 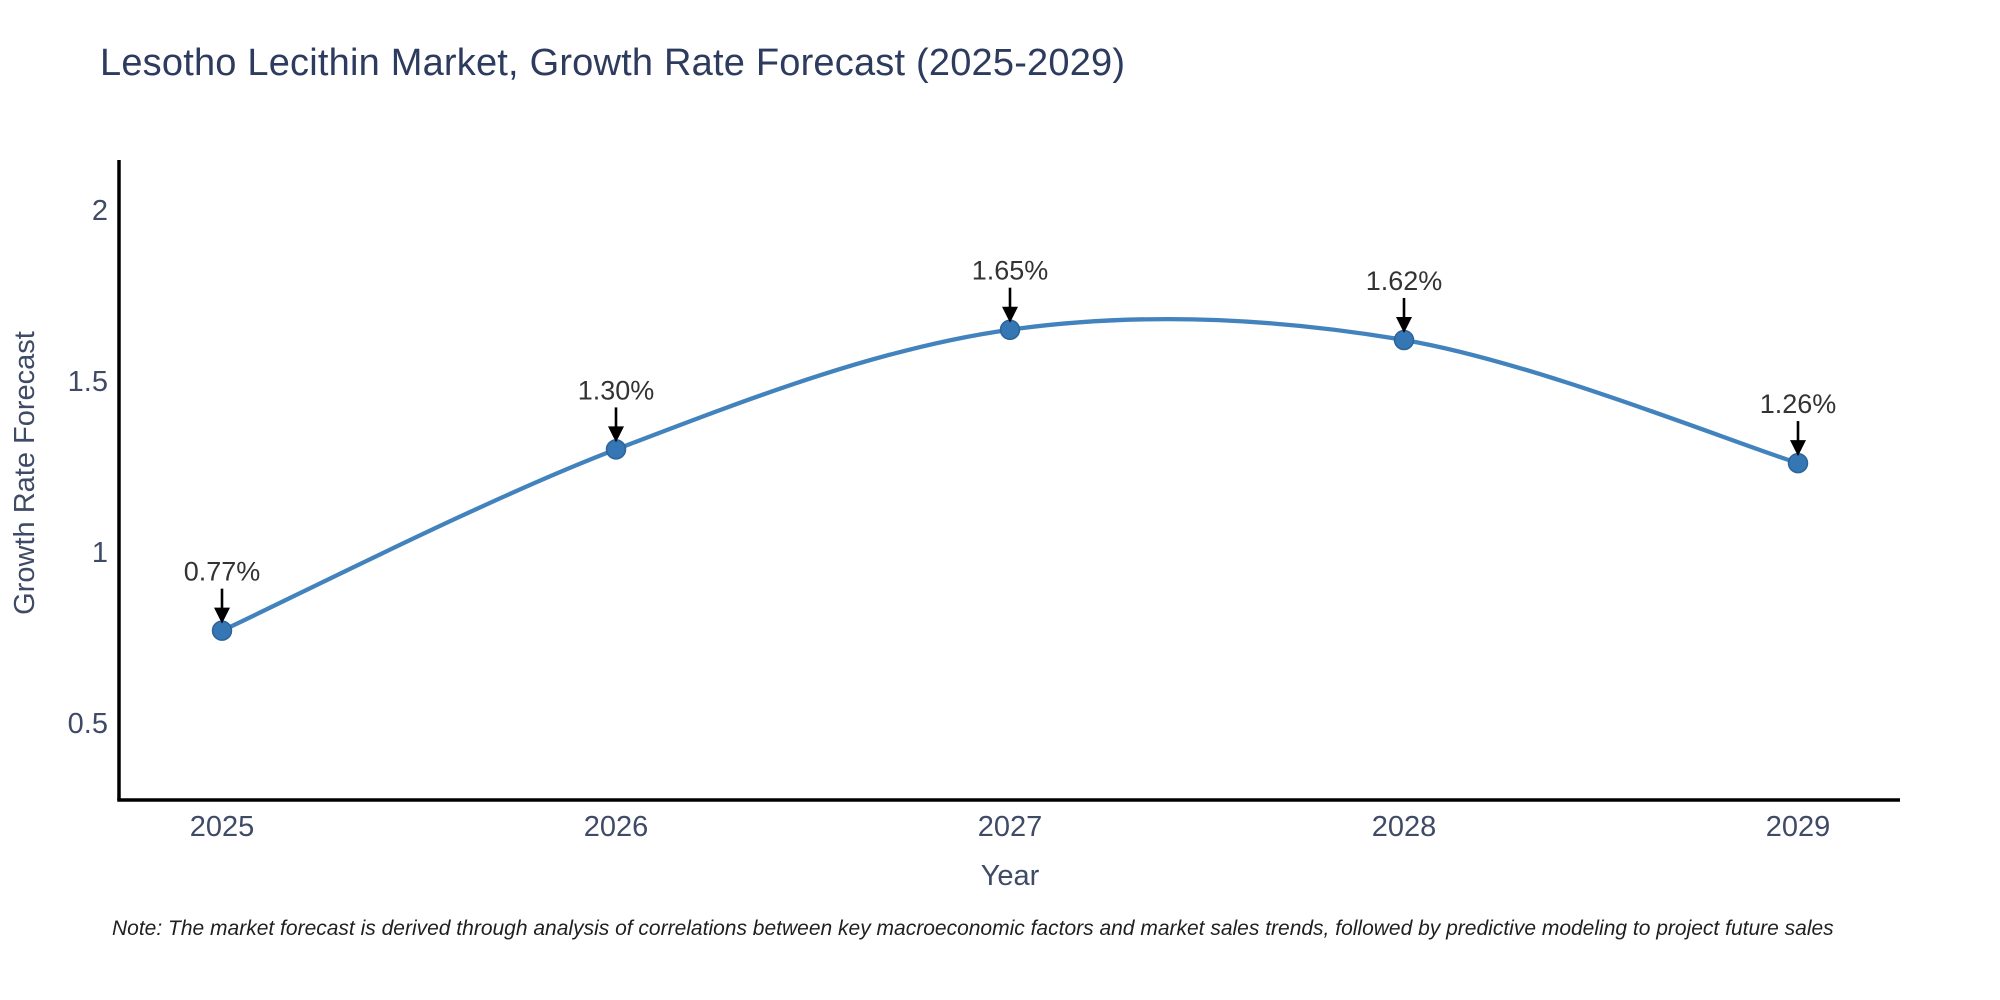 I want to click on x-tick-label: 2025, so click(x=222, y=827).